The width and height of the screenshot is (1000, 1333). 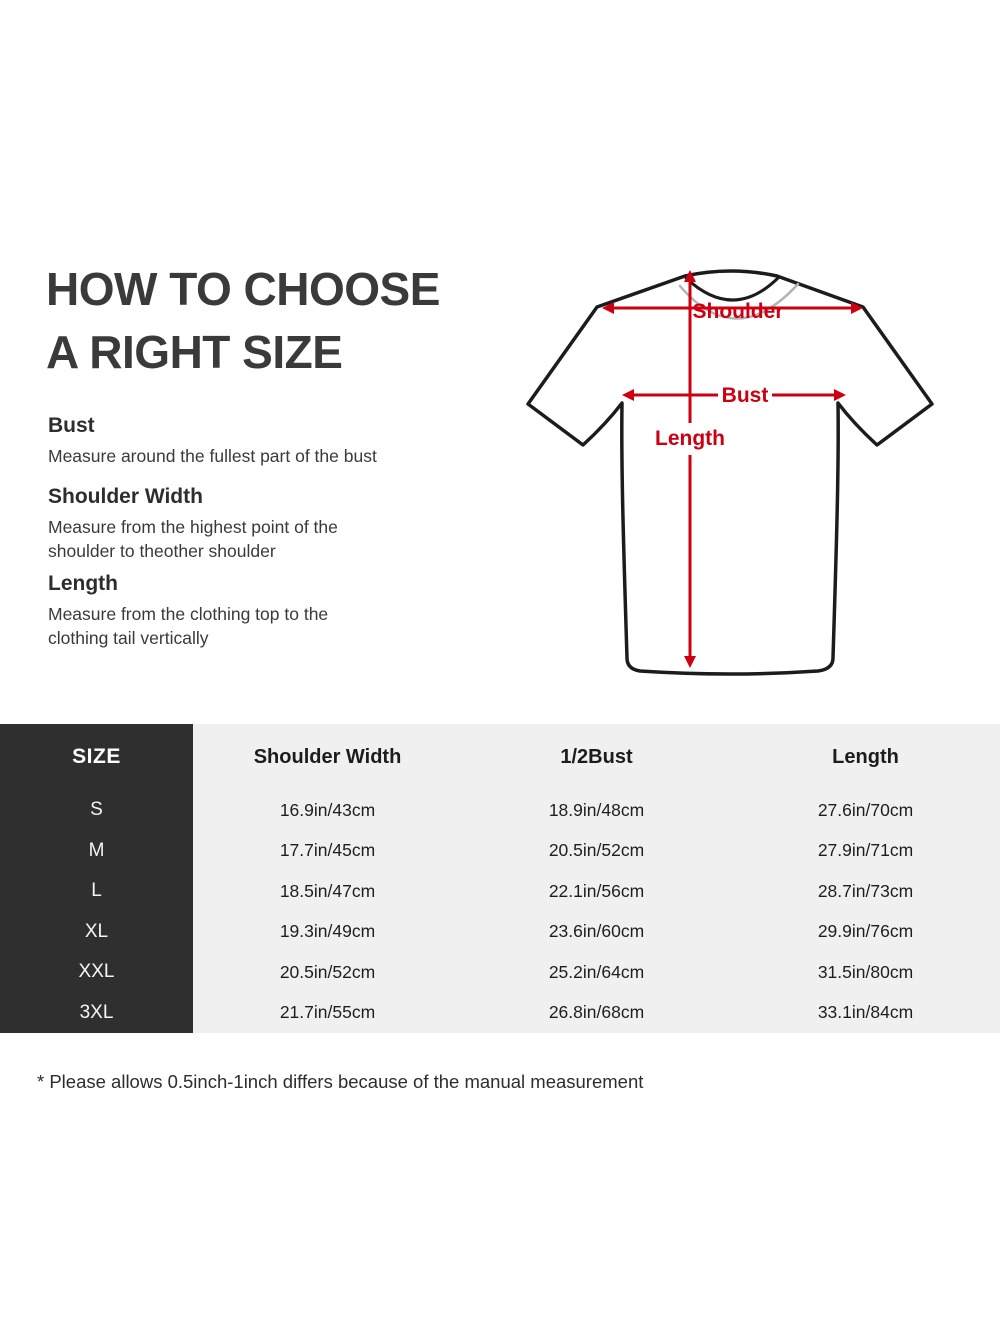 I want to click on bust-arrow, so click(x=734, y=395).